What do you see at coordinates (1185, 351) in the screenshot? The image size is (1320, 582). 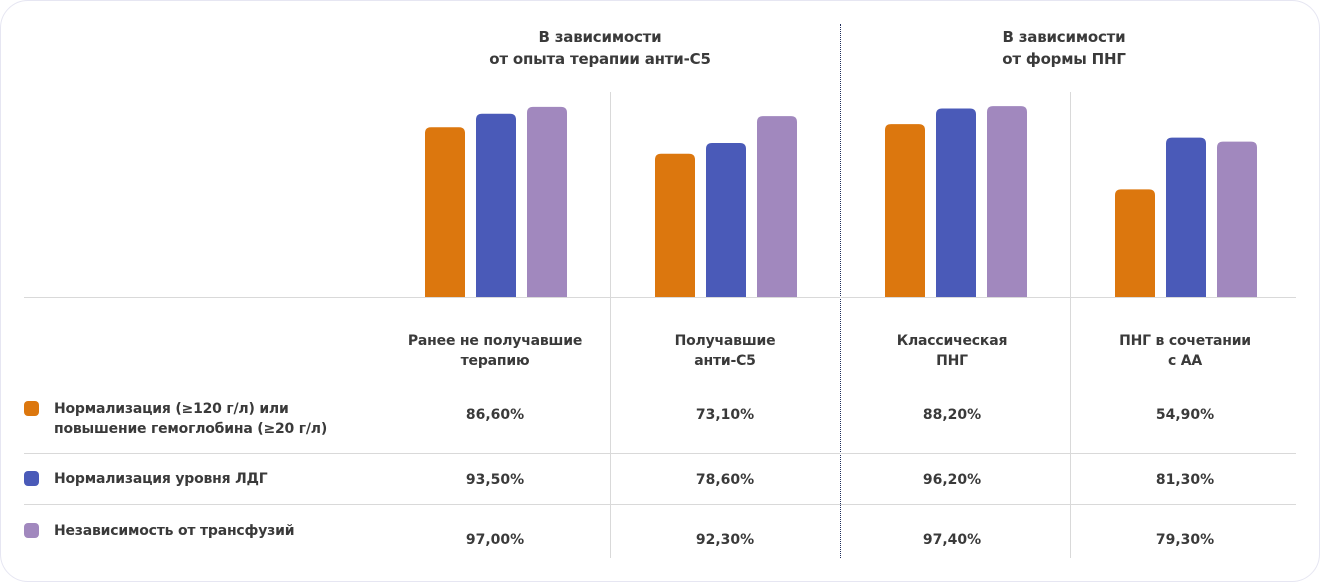 I see `category-label: ПНГ в сочетании с АА` at bounding box center [1185, 351].